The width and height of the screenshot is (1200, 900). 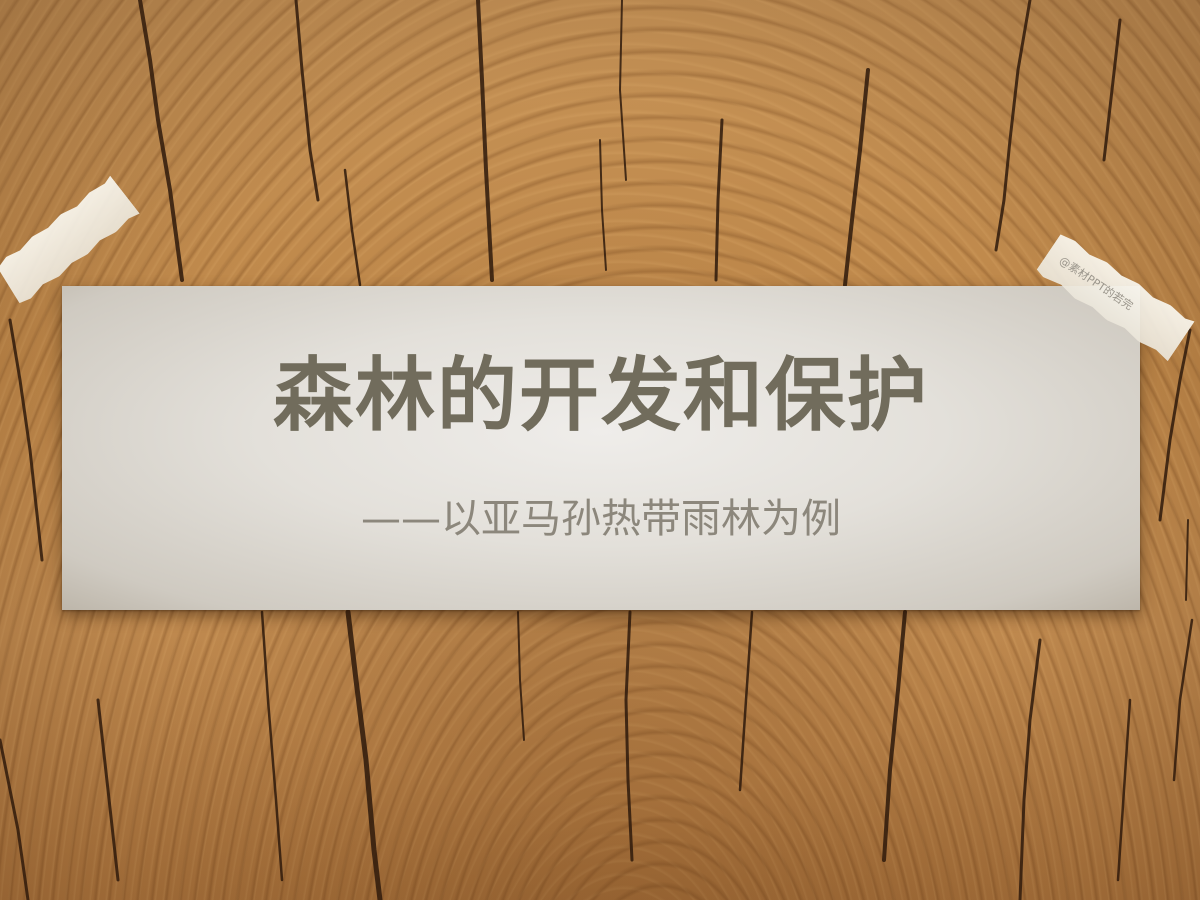 What do you see at coordinates (601, 395) in the screenshot?
I see `slide-title: 森林的开发和保护` at bounding box center [601, 395].